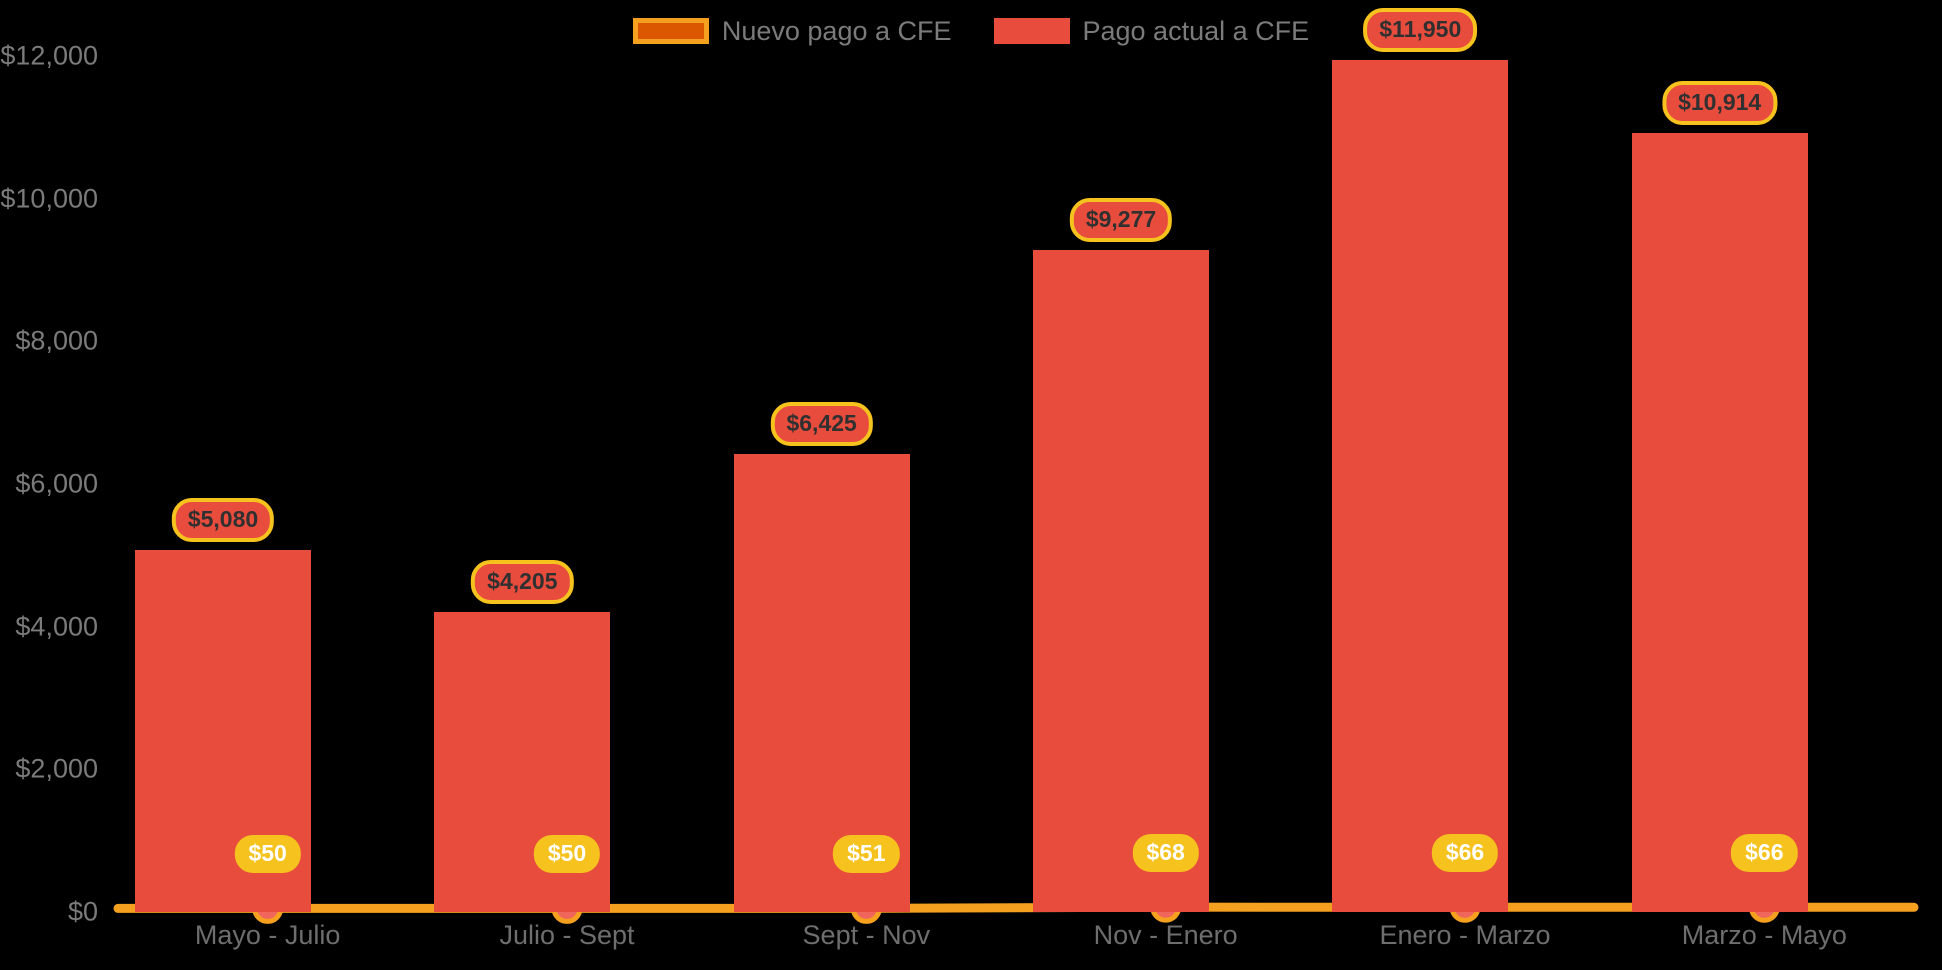  I want to click on bar-value-label: $5,080, so click(223, 519).